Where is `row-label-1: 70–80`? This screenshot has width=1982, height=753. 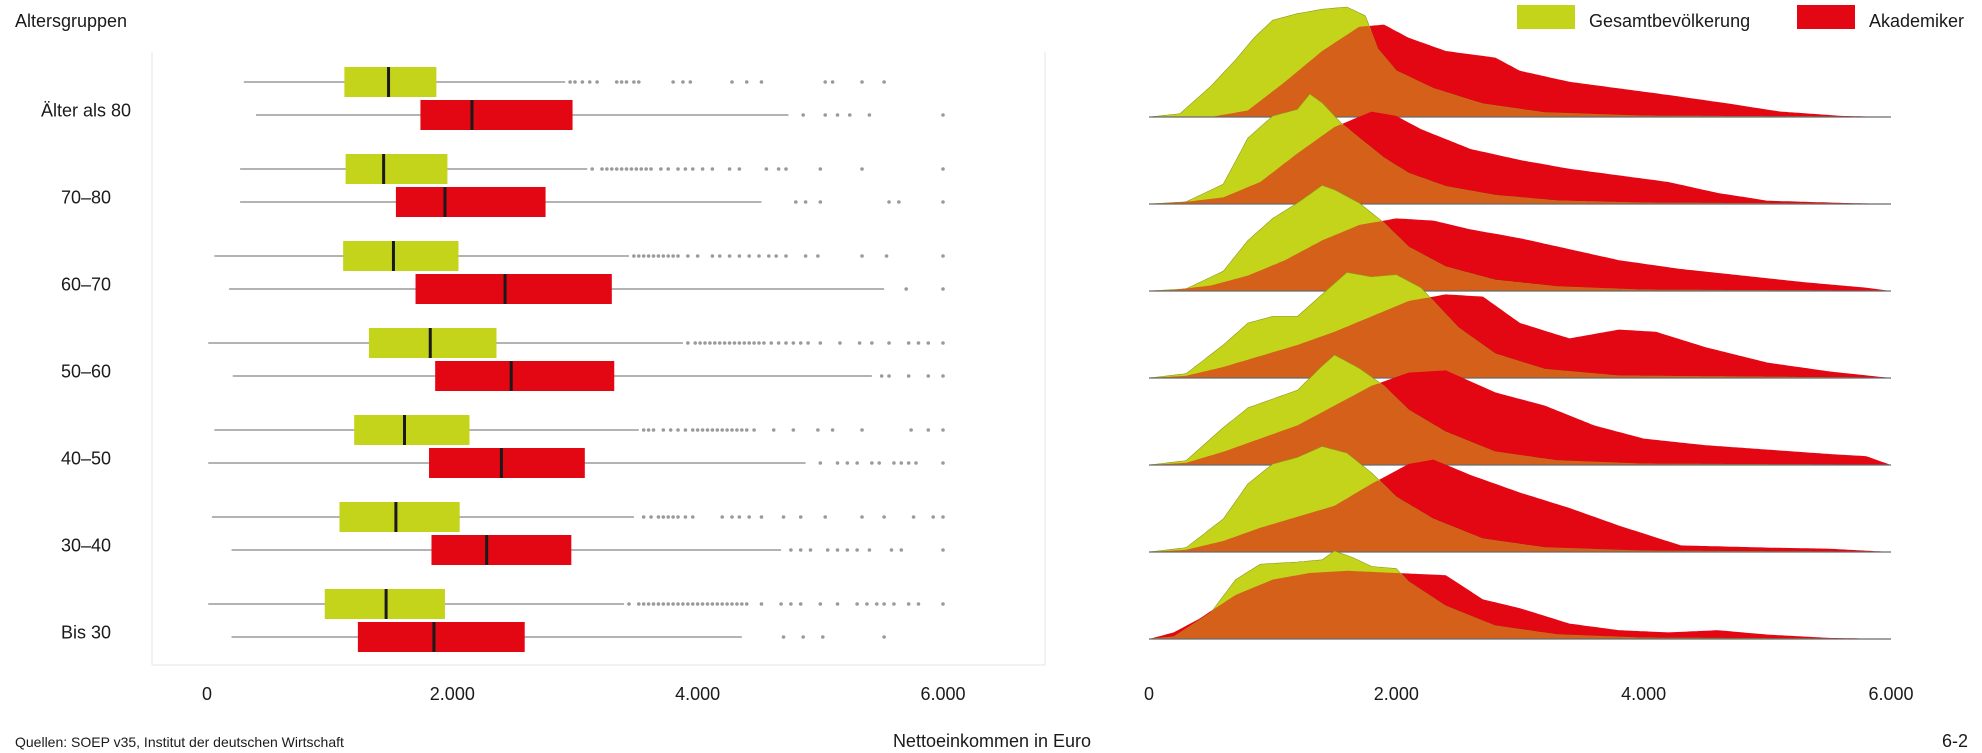 row-label-1: 70–80 is located at coordinates (86, 198).